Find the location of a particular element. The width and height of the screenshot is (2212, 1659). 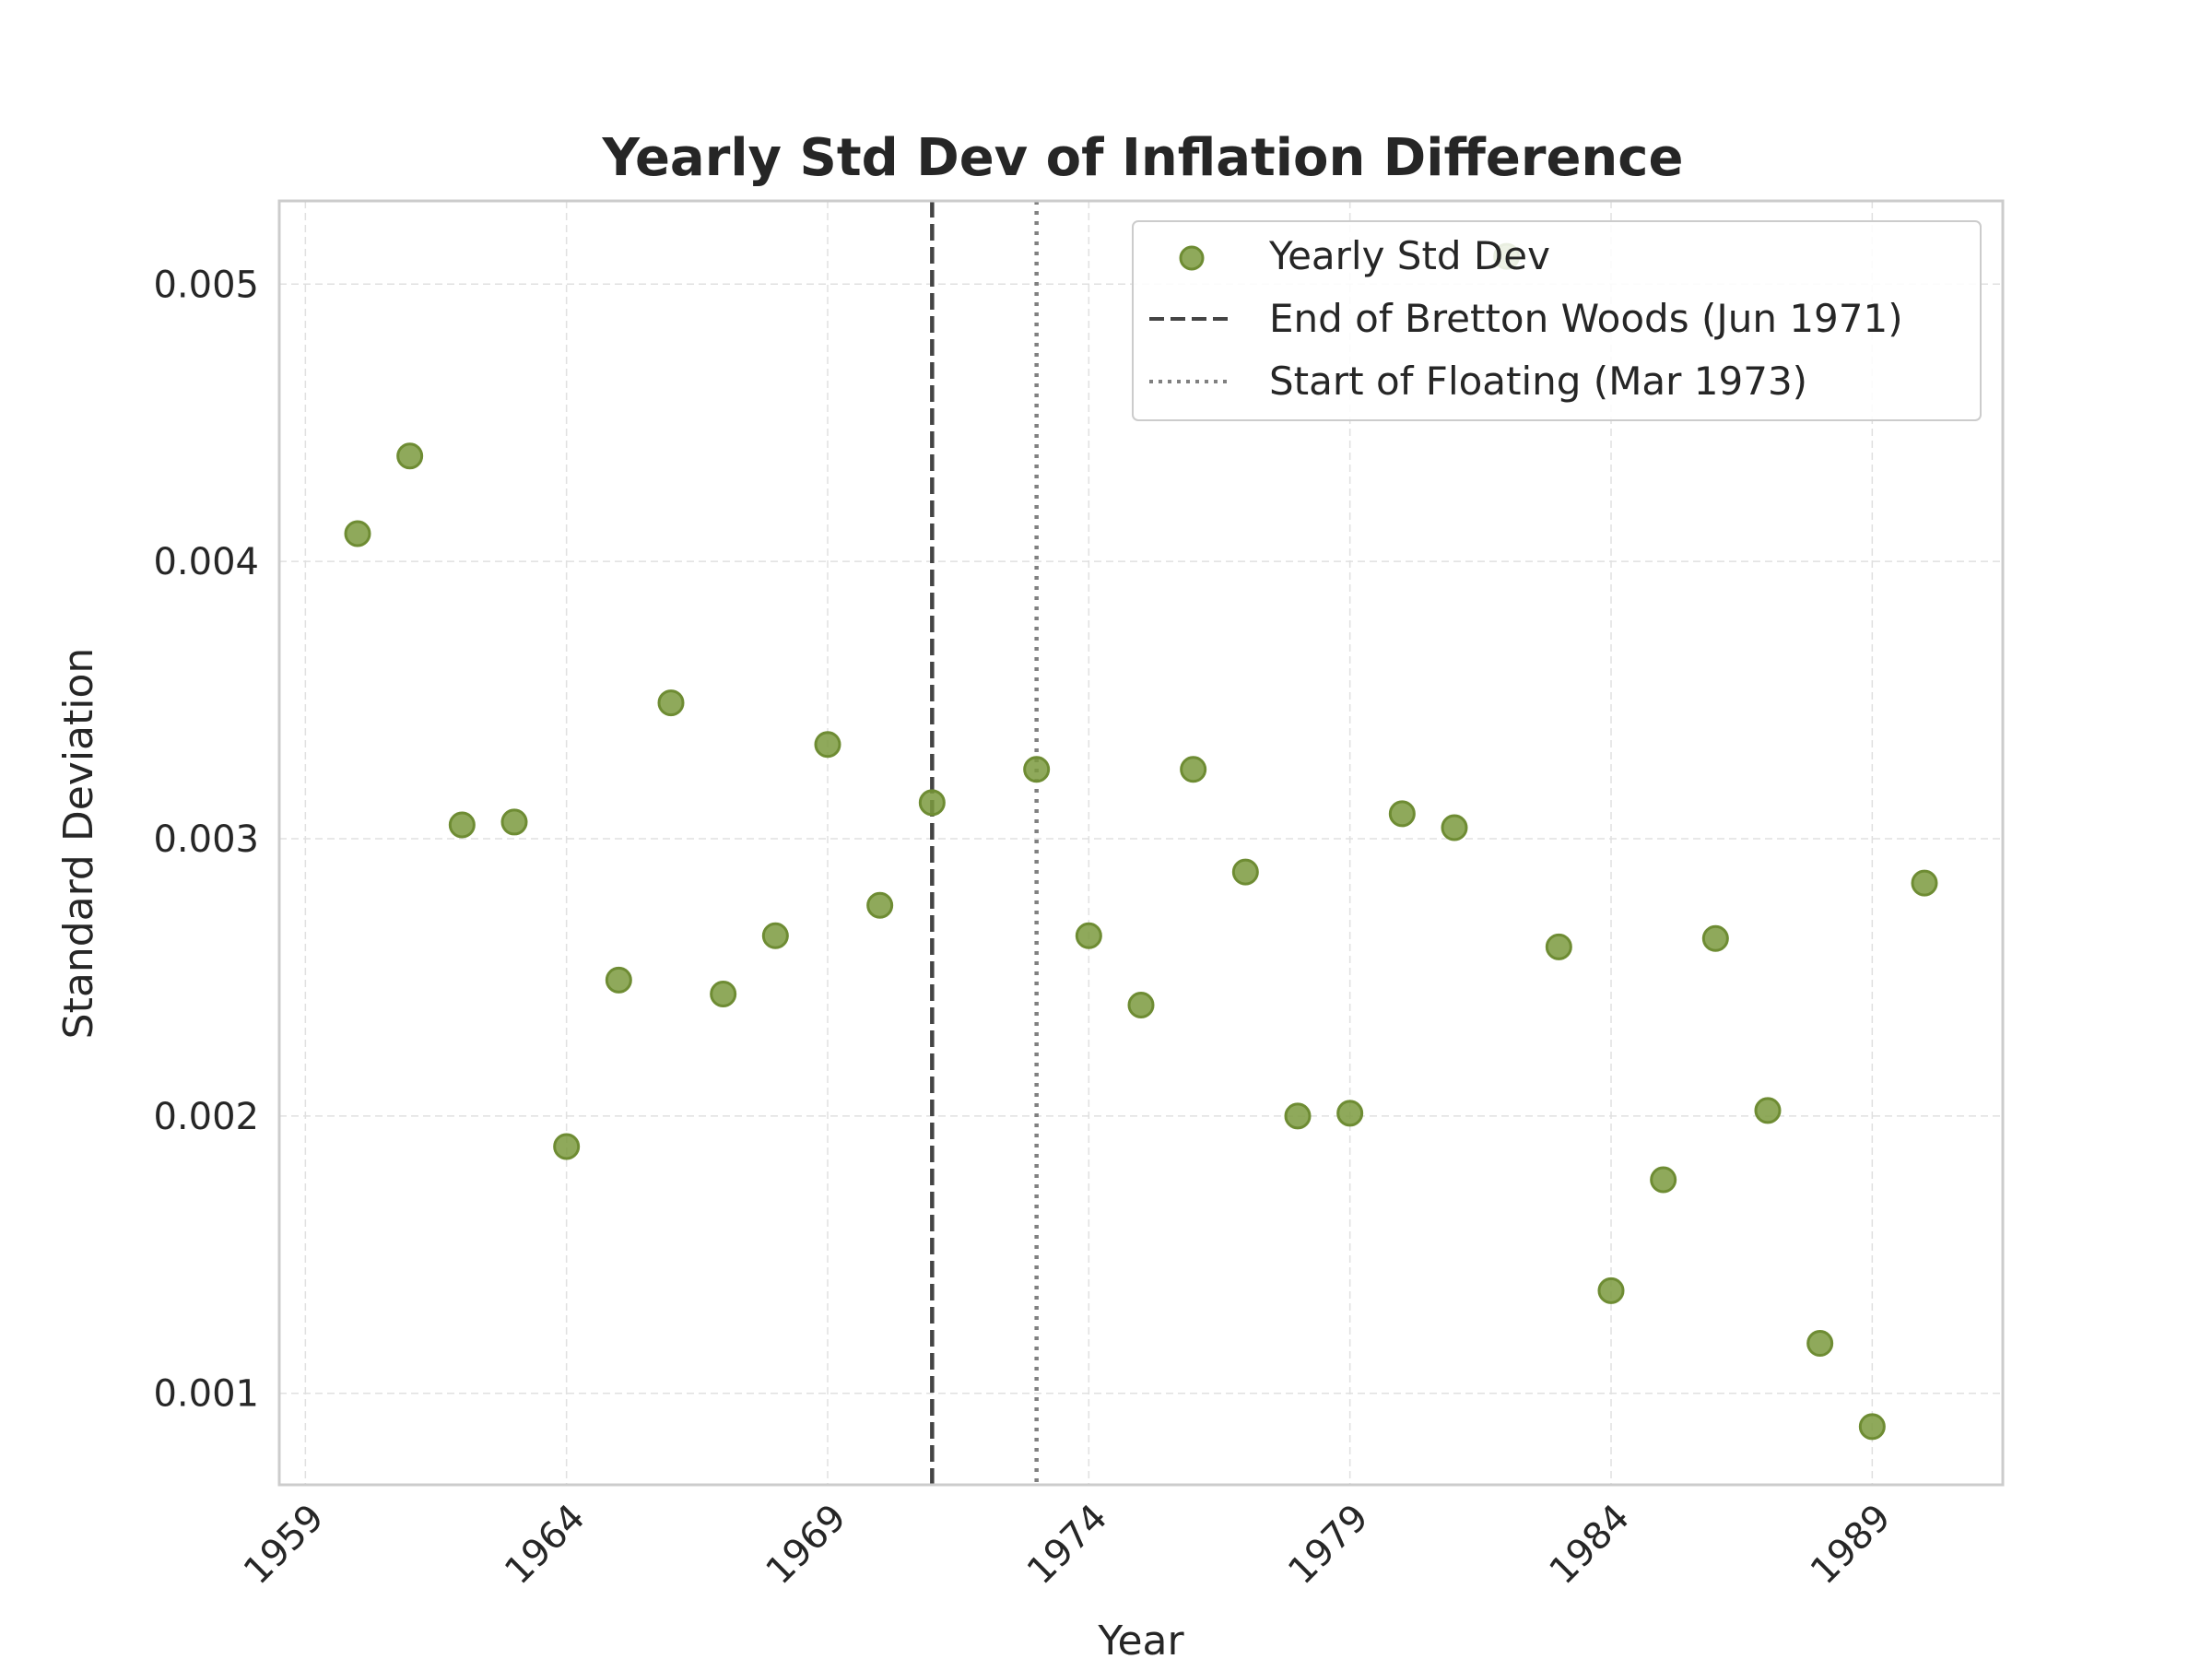

y-tick-label: 0.004 is located at coordinates (206, 562).